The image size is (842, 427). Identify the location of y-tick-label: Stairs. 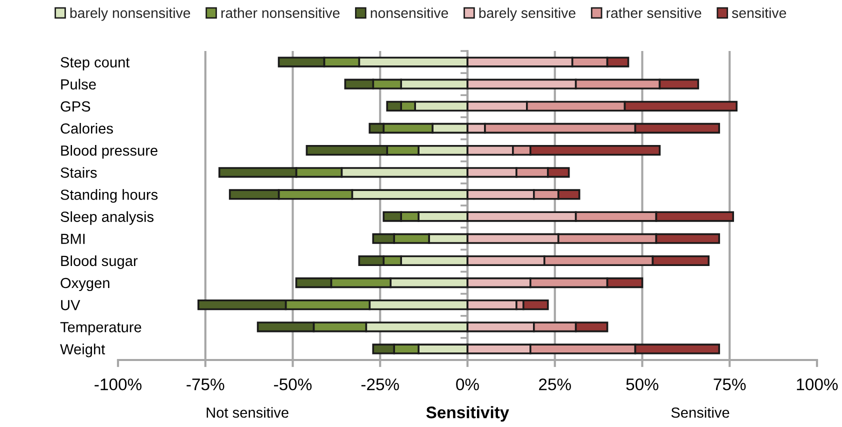
(78, 172).